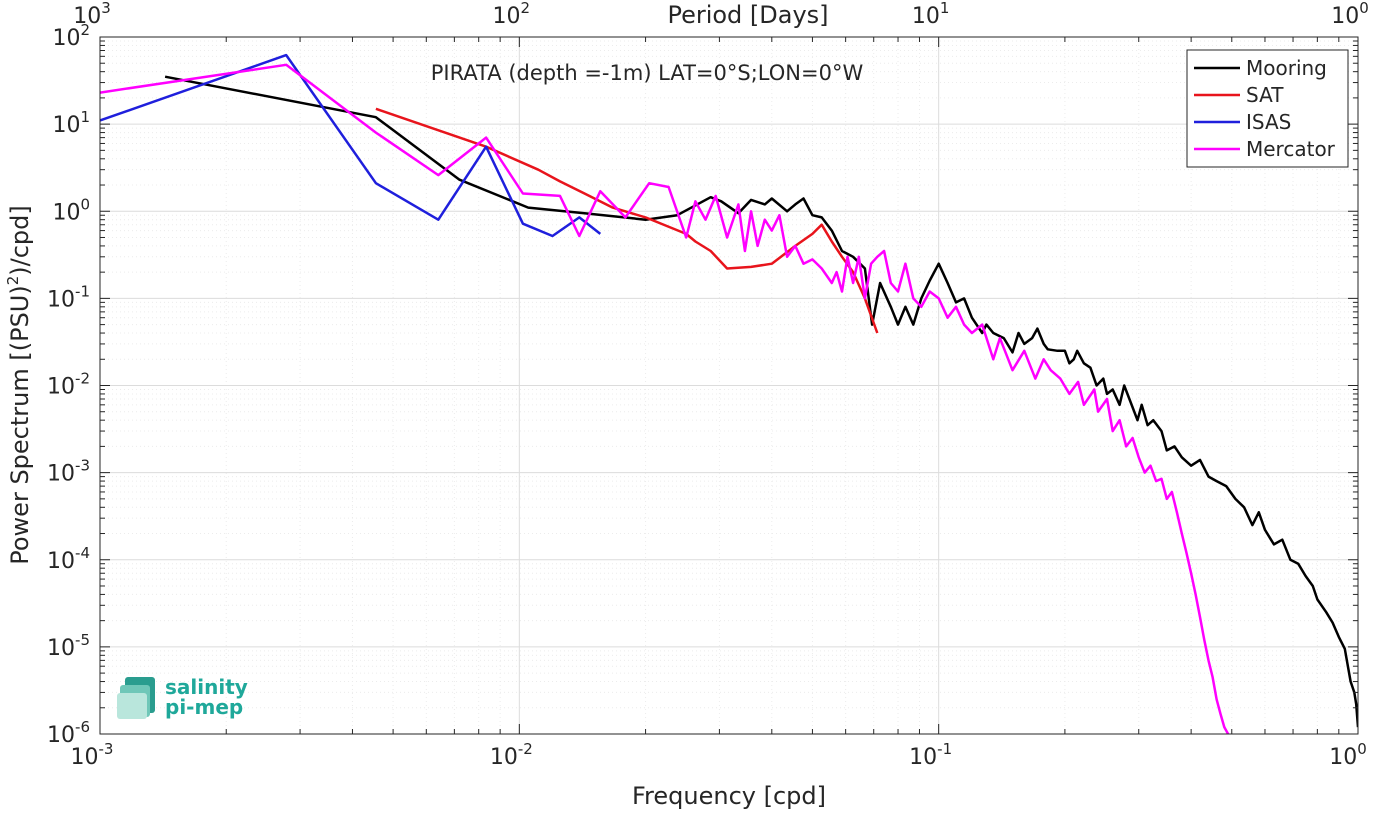  Describe the element at coordinates (92, 14) in the screenshot. I see `top-tick-label: 10³` at that location.